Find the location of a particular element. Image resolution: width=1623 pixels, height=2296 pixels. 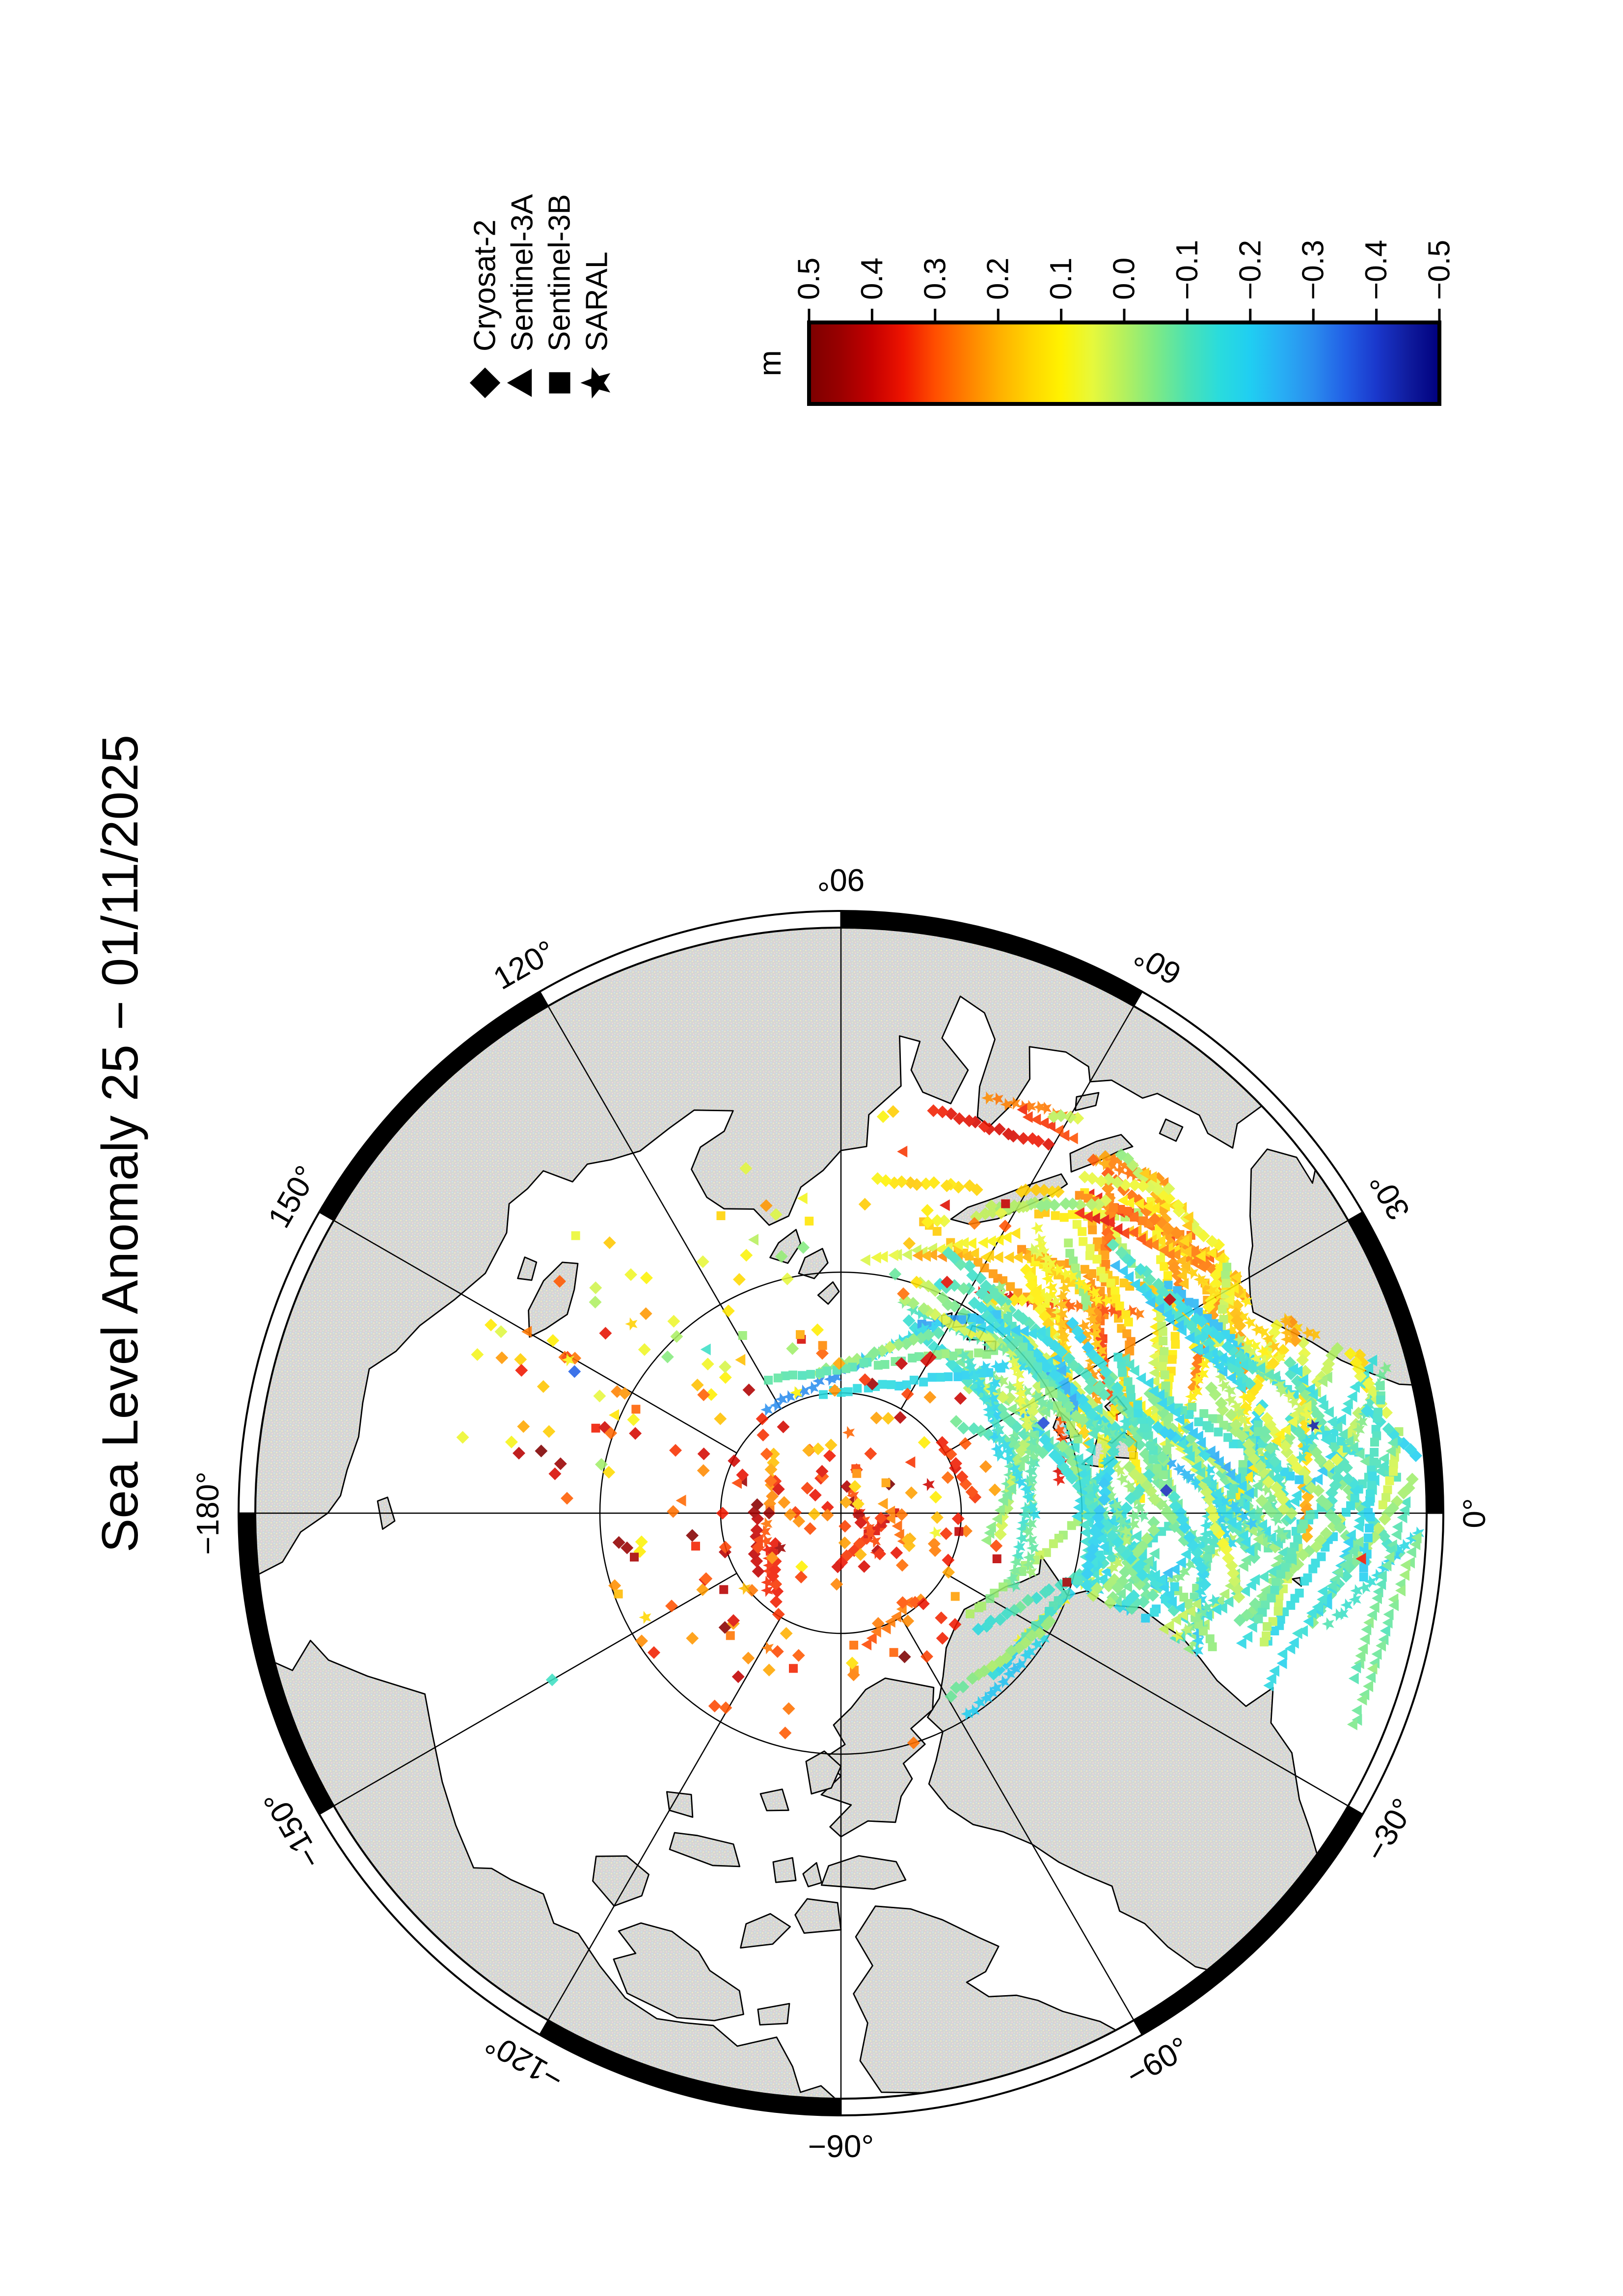

lon-label: 0° is located at coordinates (1474, 1513).